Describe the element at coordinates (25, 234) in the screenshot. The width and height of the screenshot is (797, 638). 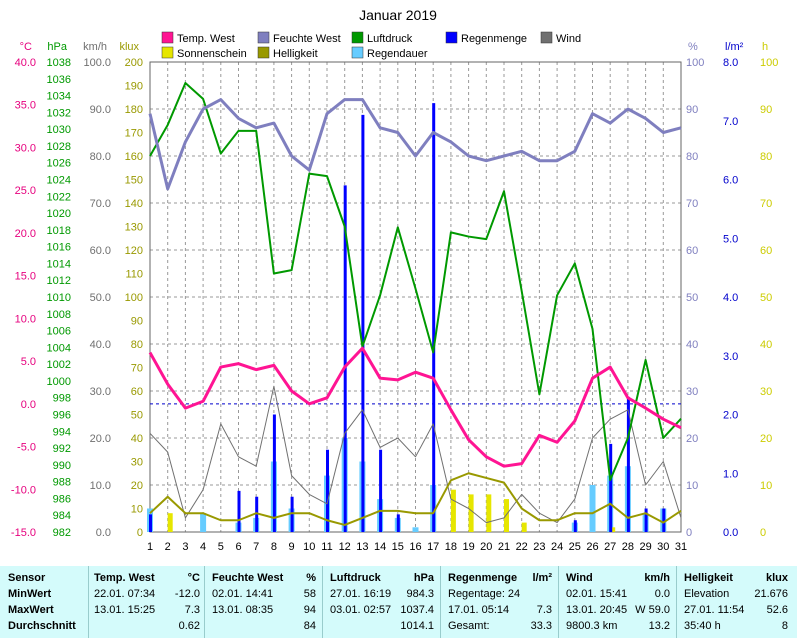
I see `temp-tick-label: 20.0` at that location.